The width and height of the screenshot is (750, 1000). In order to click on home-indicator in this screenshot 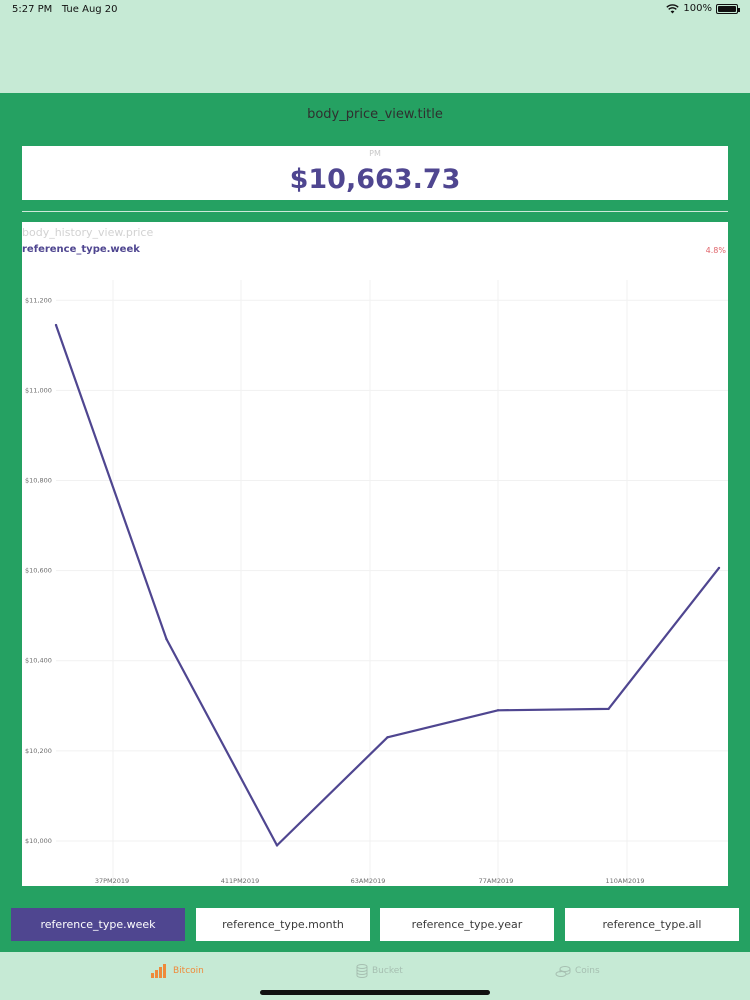, I will do `click(375, 992)`.